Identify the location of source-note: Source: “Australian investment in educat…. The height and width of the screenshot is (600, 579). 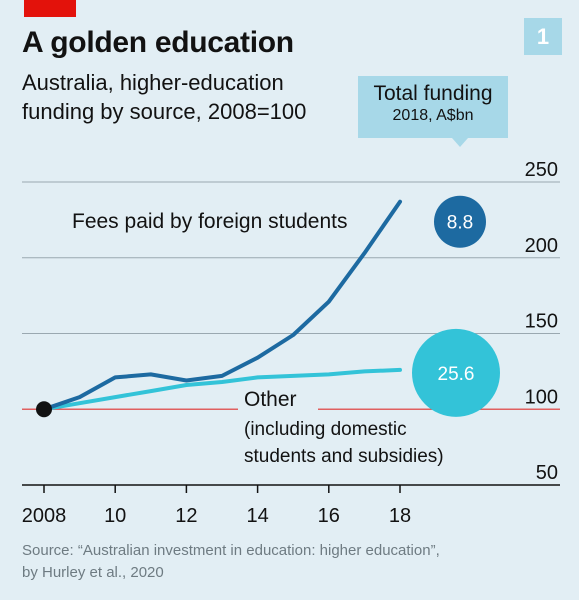
(292, 562).